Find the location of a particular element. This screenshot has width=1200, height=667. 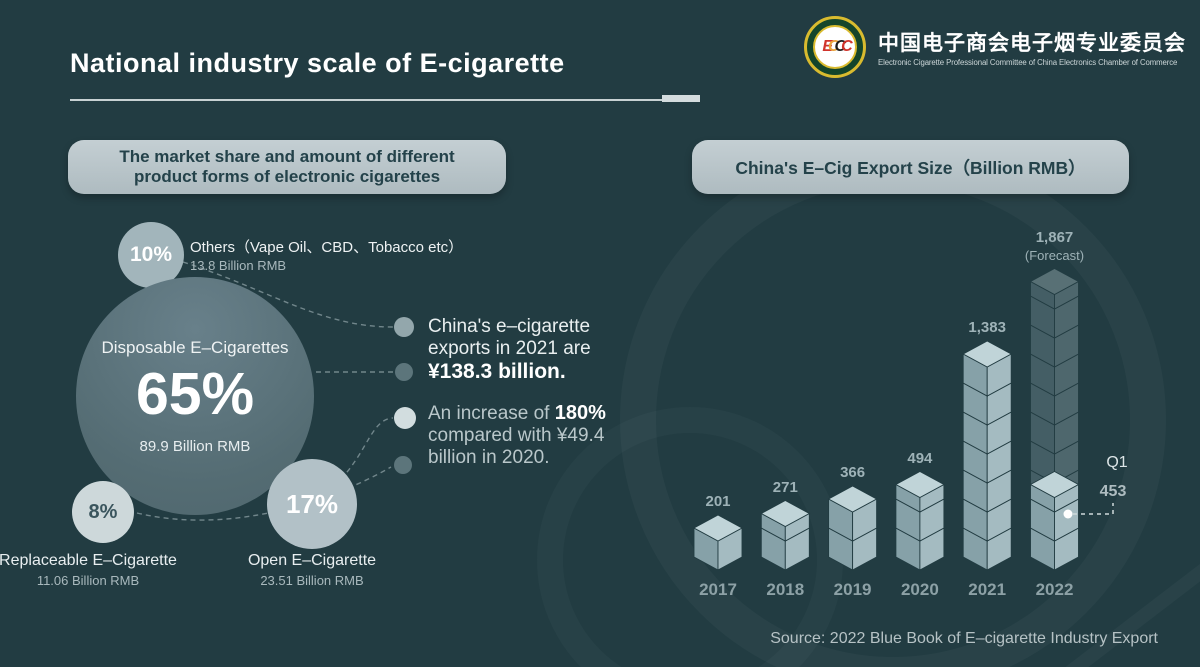

connector-others is located at coordinates (288, 294).